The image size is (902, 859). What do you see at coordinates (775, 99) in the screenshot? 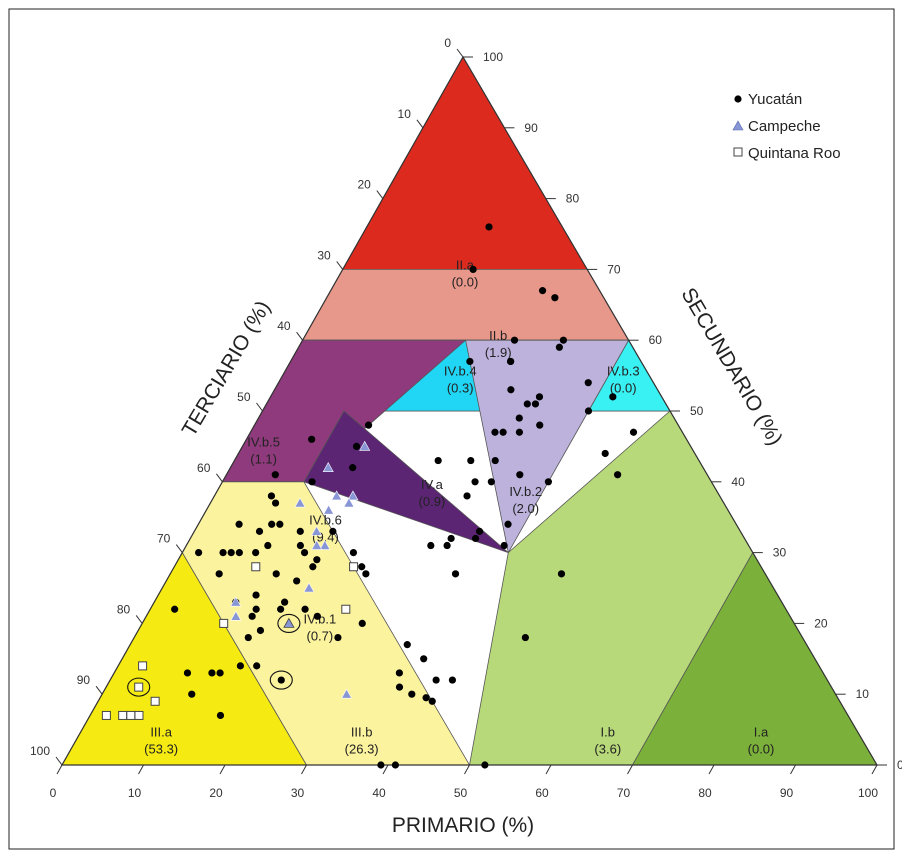
I see `legend-label-yucat-n: Yucatán` at bounding box center [775, 99].